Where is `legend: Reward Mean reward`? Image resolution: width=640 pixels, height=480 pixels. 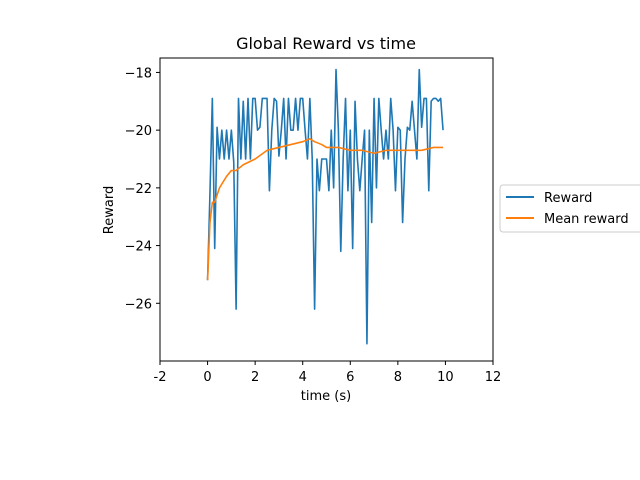 legend: Reward Mean reward is located at coordinates (569, 208).